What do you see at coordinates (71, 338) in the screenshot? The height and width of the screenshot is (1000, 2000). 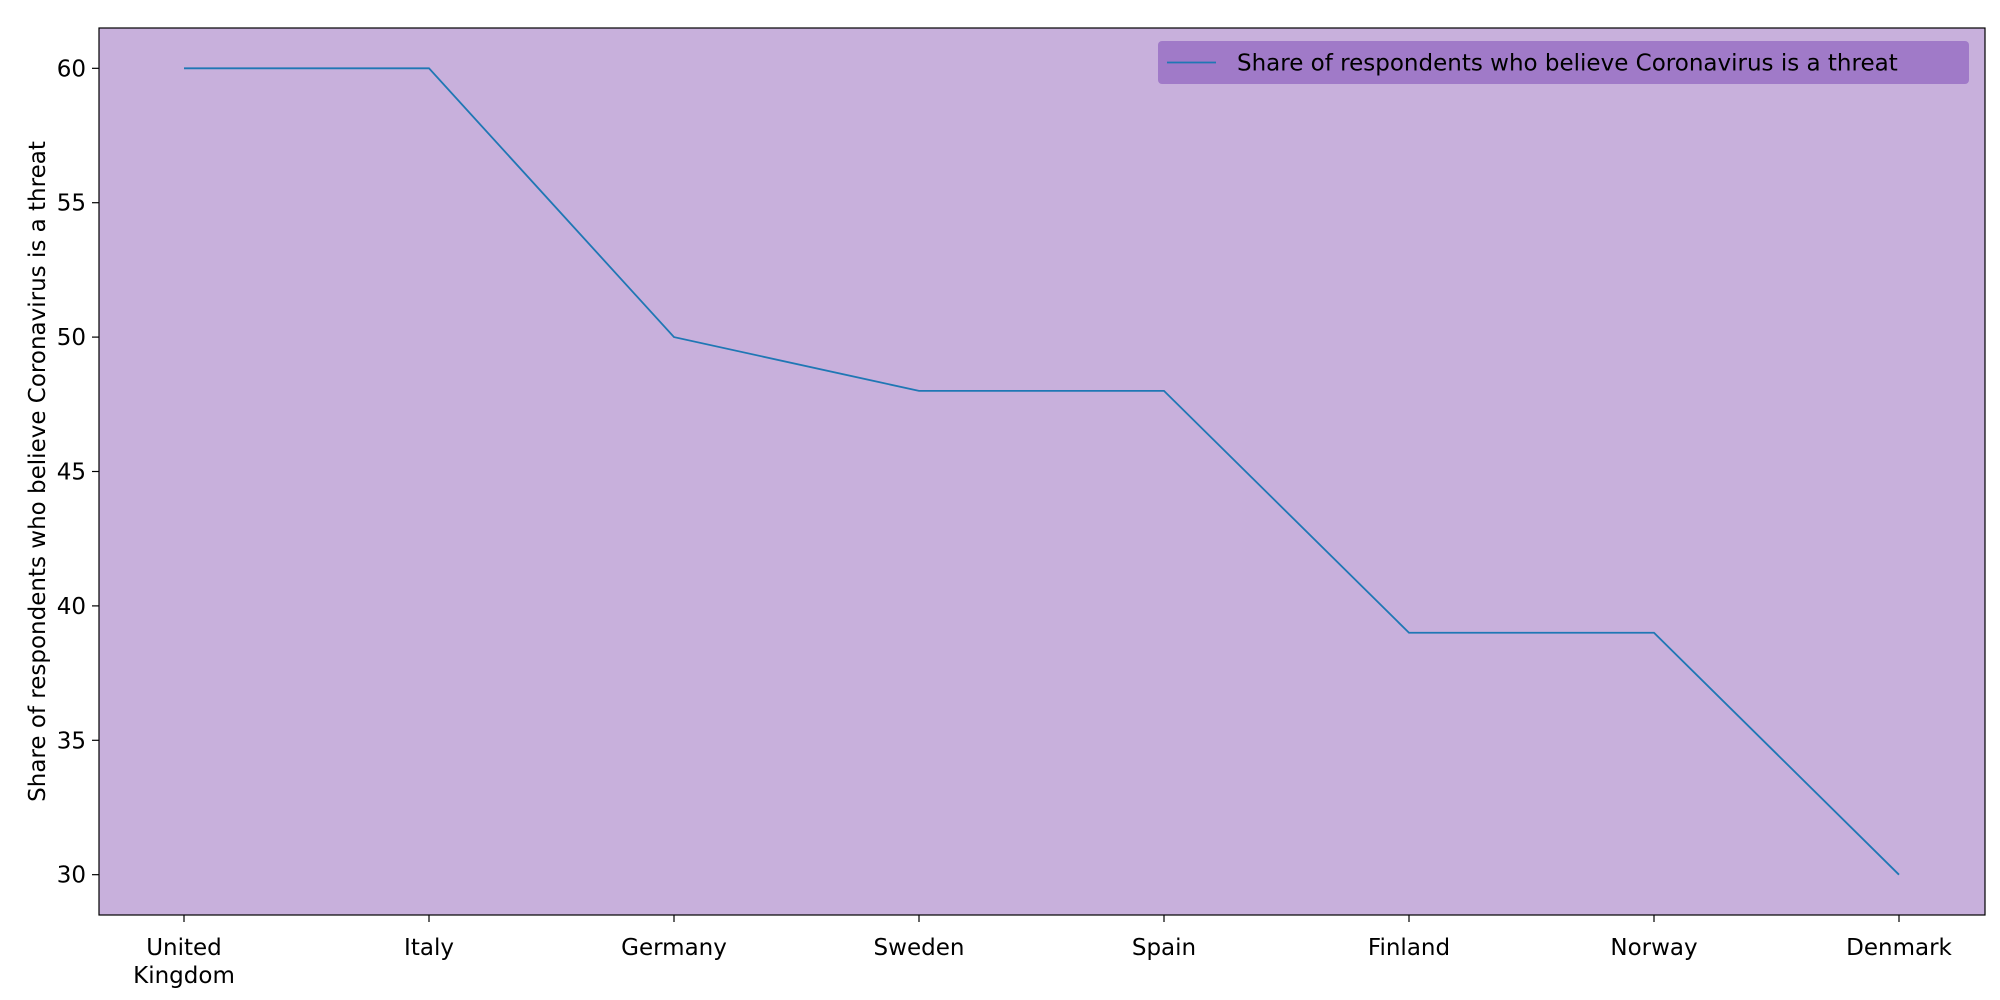 I see `y-tick-label: 50` at bounding box center [71, 338].